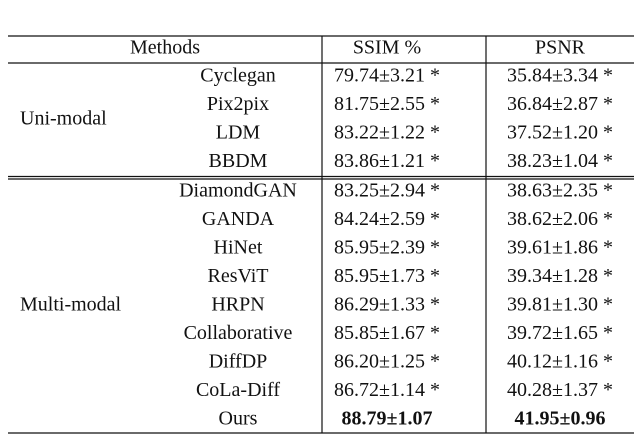 Image resolution: width=640 pixels, height=437 pixels. What do you see at coordinates (387, 390) in the screenshot?
I see `ssim-cell: 86.72±1.14 *` at bounding box center [387, 390].